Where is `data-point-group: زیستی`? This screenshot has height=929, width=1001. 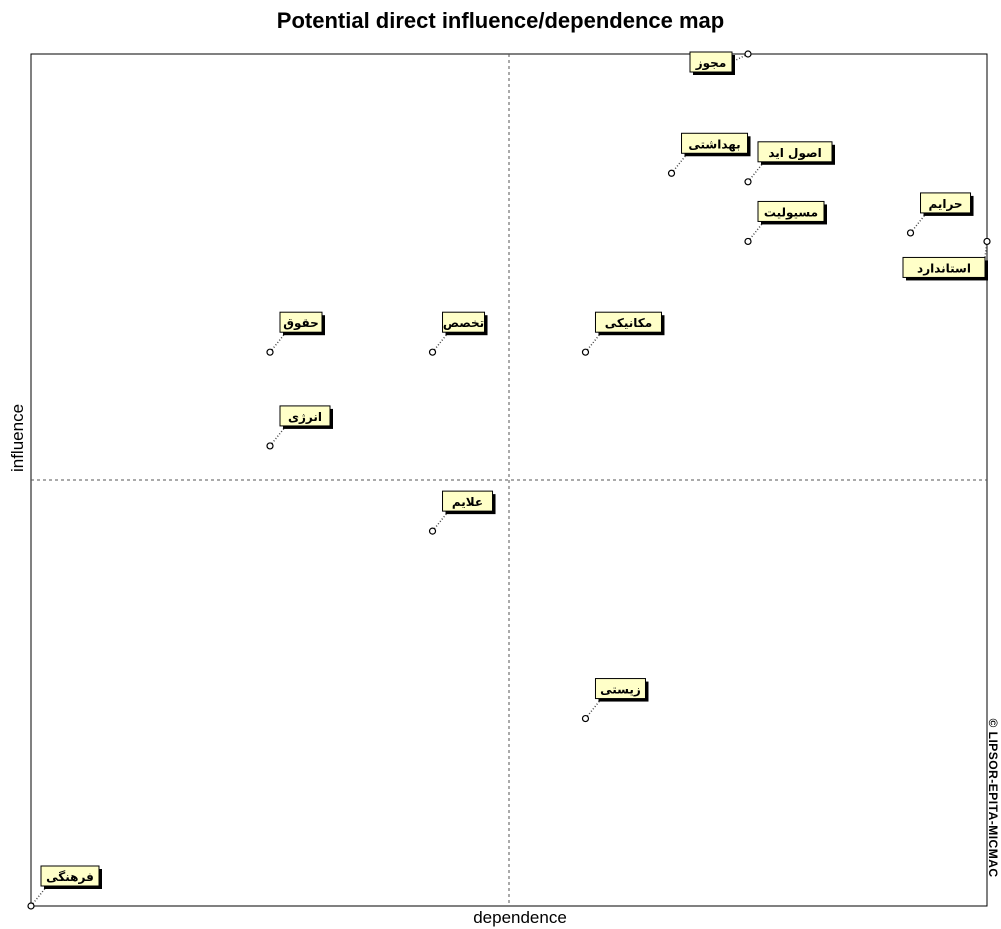 data-point-group: زیستی is located at coordinates (615, 700).